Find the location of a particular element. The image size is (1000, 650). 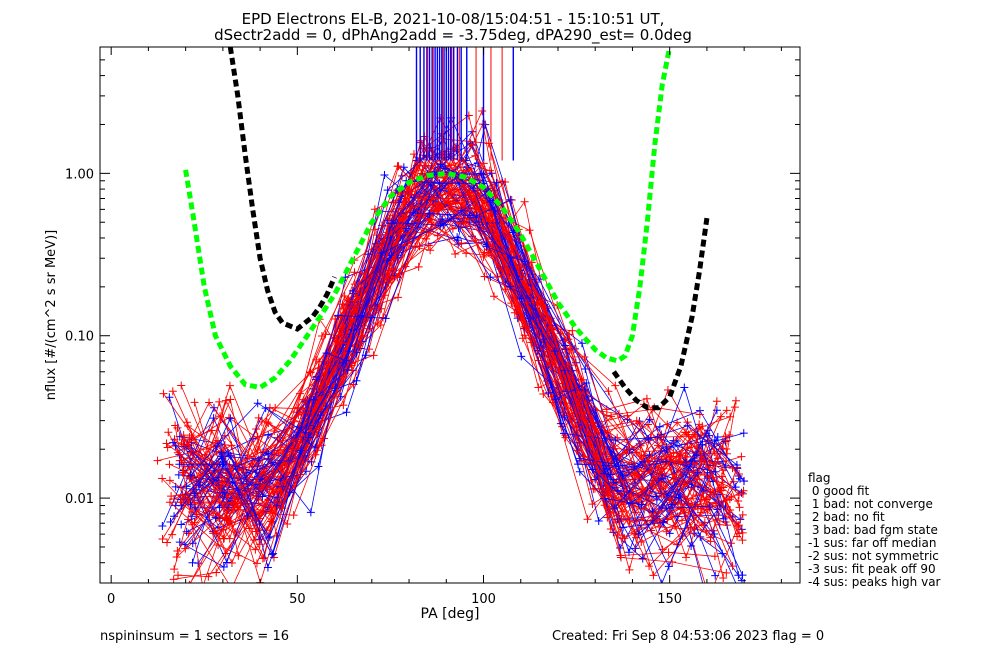

x-axis-label: PA [deg] is located at coordinates (450, 614).